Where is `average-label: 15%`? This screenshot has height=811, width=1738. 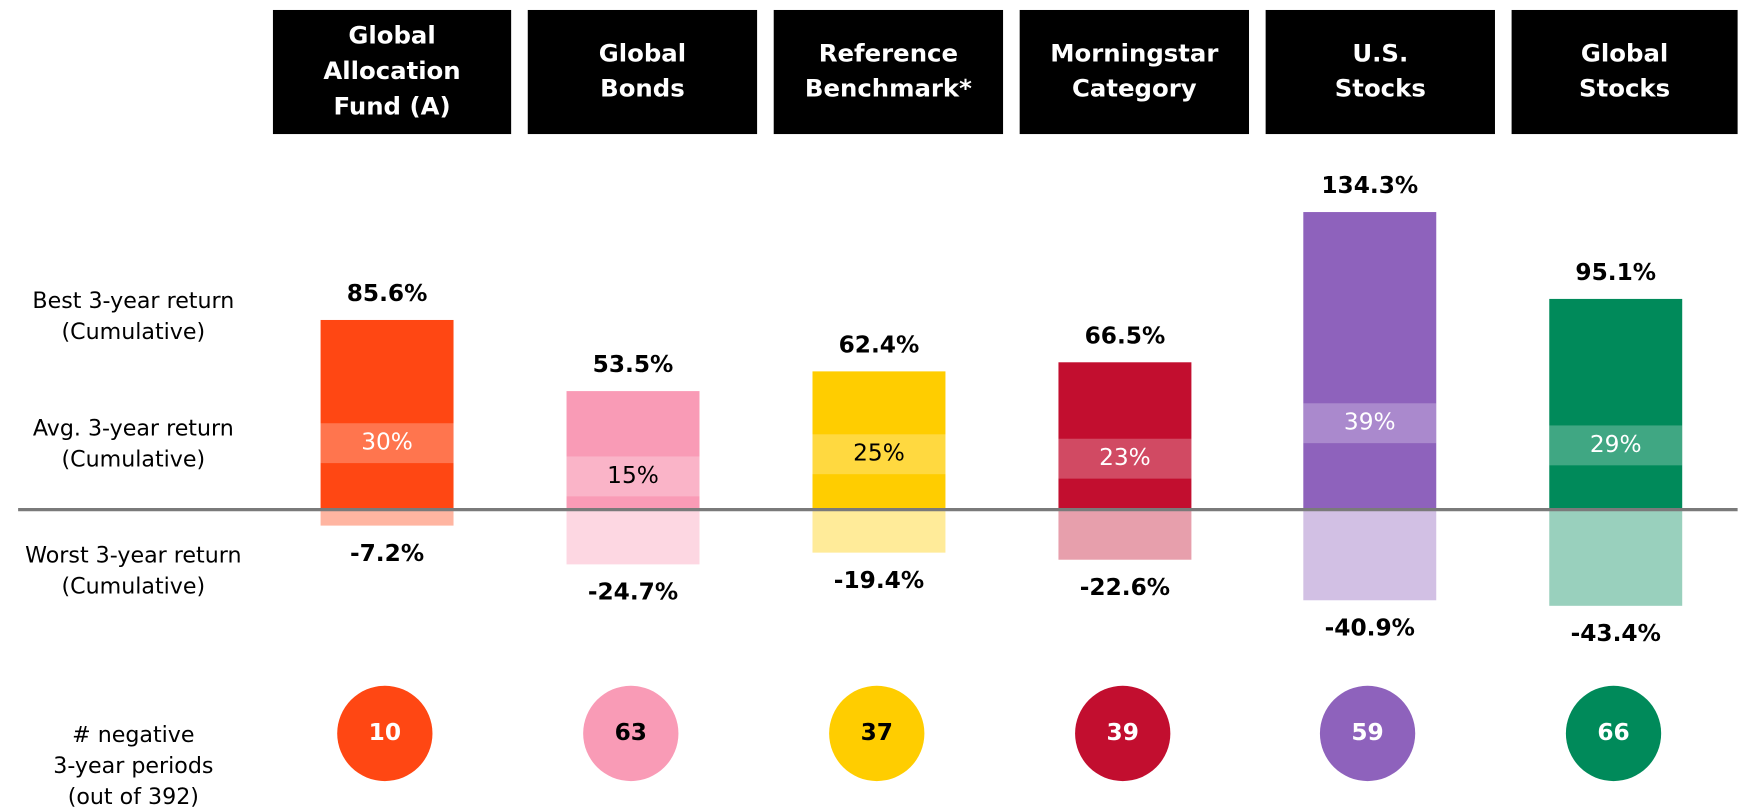
average-label: 15% is located at coordinates (633, 475).